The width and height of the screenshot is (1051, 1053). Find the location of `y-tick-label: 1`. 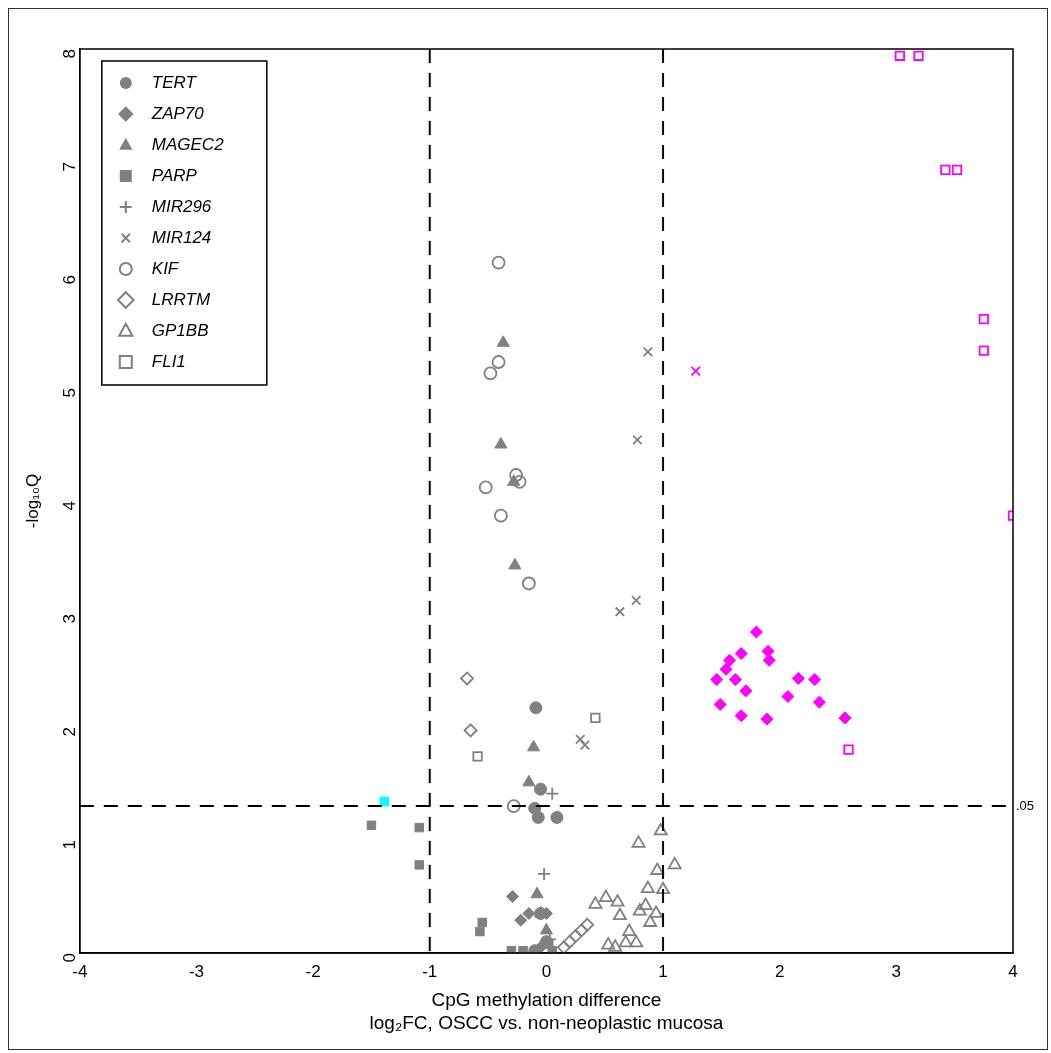

y-tick-label: 1 is located at coordinates (70, 845).